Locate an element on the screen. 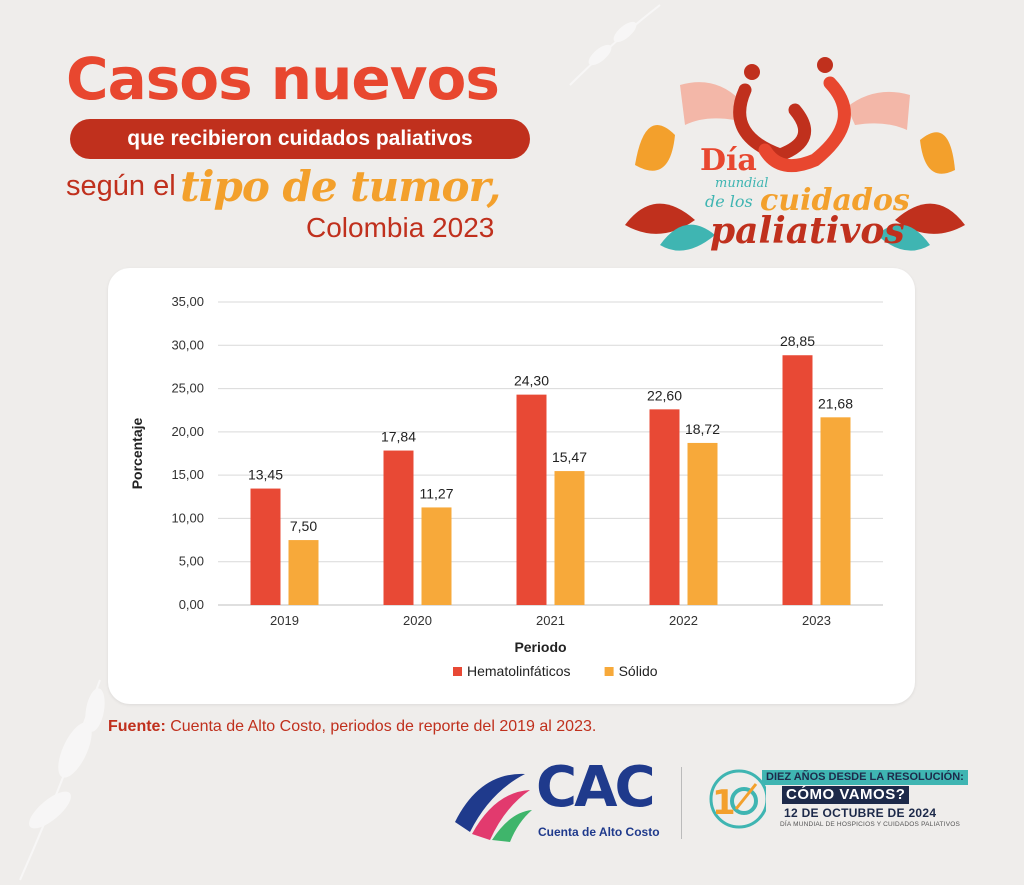 The width and height of the screenshot is (1024, 885). y-tick-label: 10,00 is located at coordinates (187, 517).